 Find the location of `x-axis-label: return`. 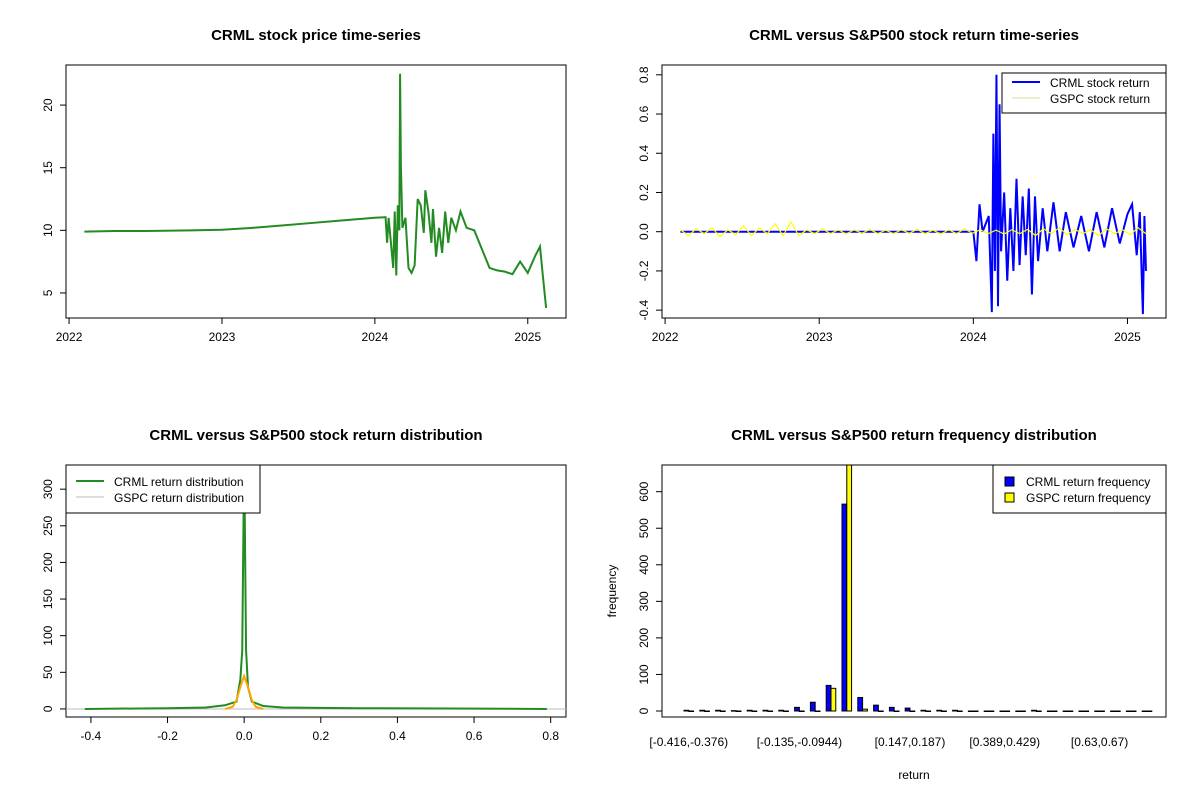

x-axis-label: return is located at coordinates (913, 775).